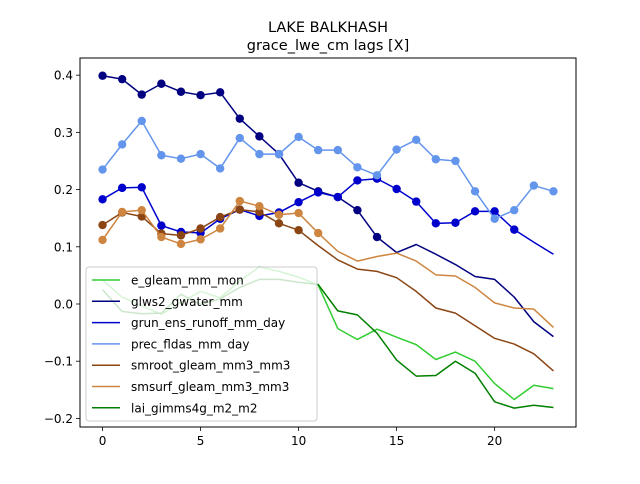 The width and height of the screenshot is (640, 484). I want to click on x-tick-label: 0, so click(103, 441).